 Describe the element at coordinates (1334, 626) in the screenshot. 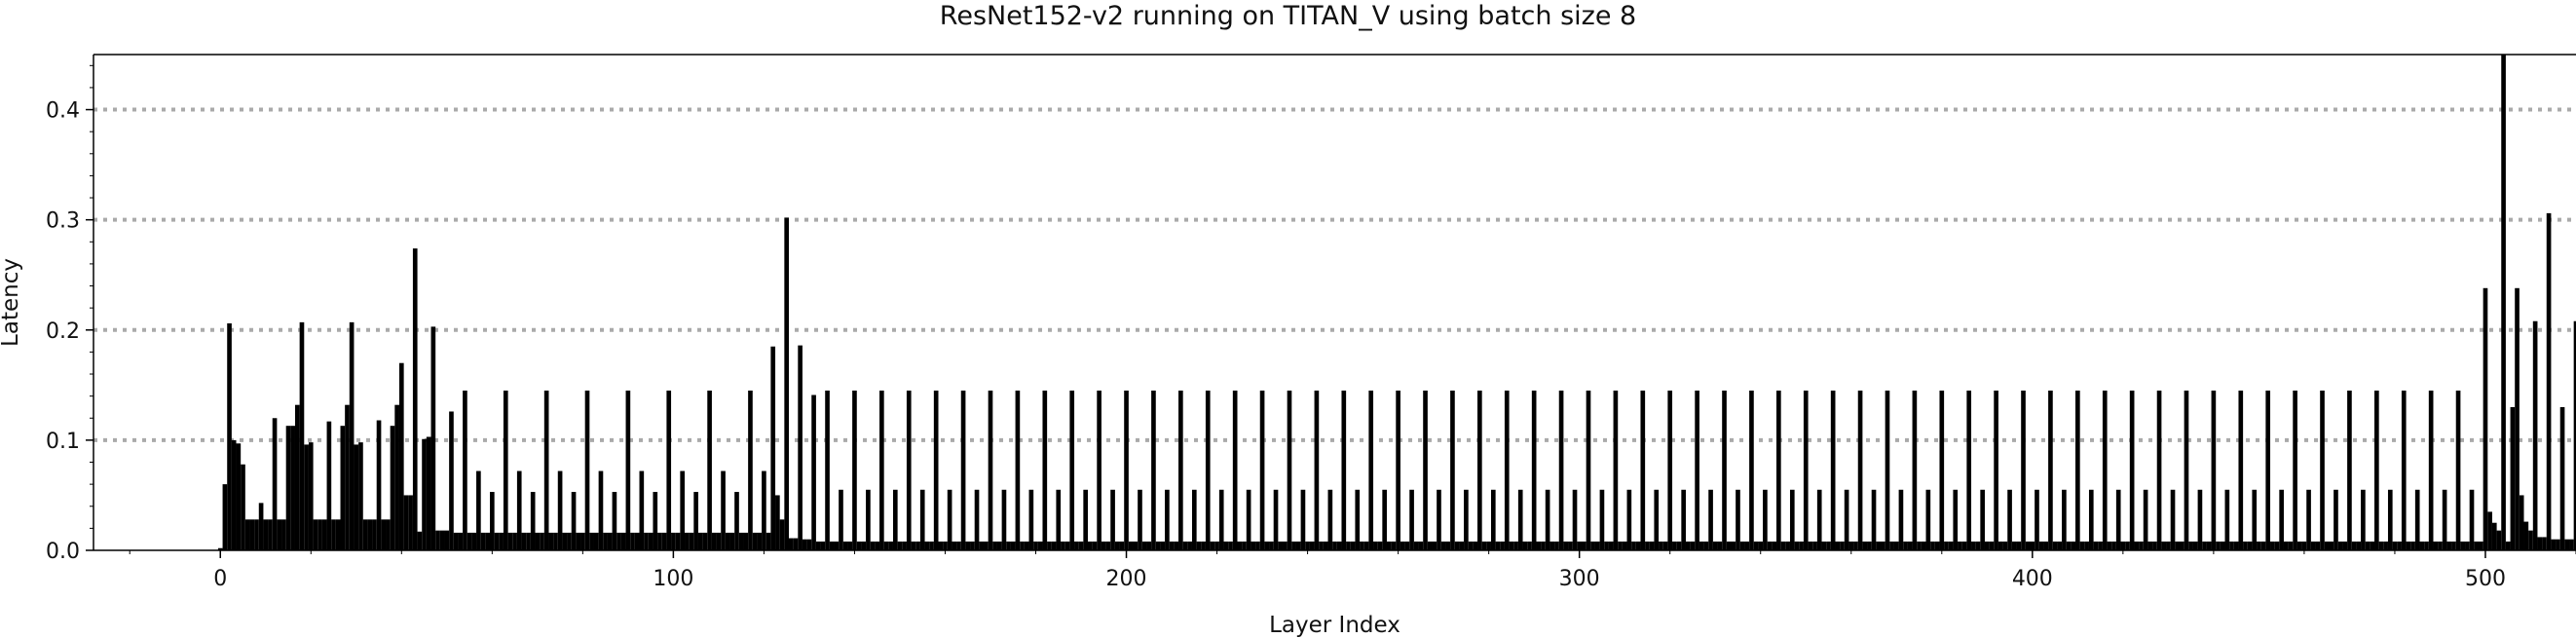

I see `x-axis-label: Layer Index` at that location.